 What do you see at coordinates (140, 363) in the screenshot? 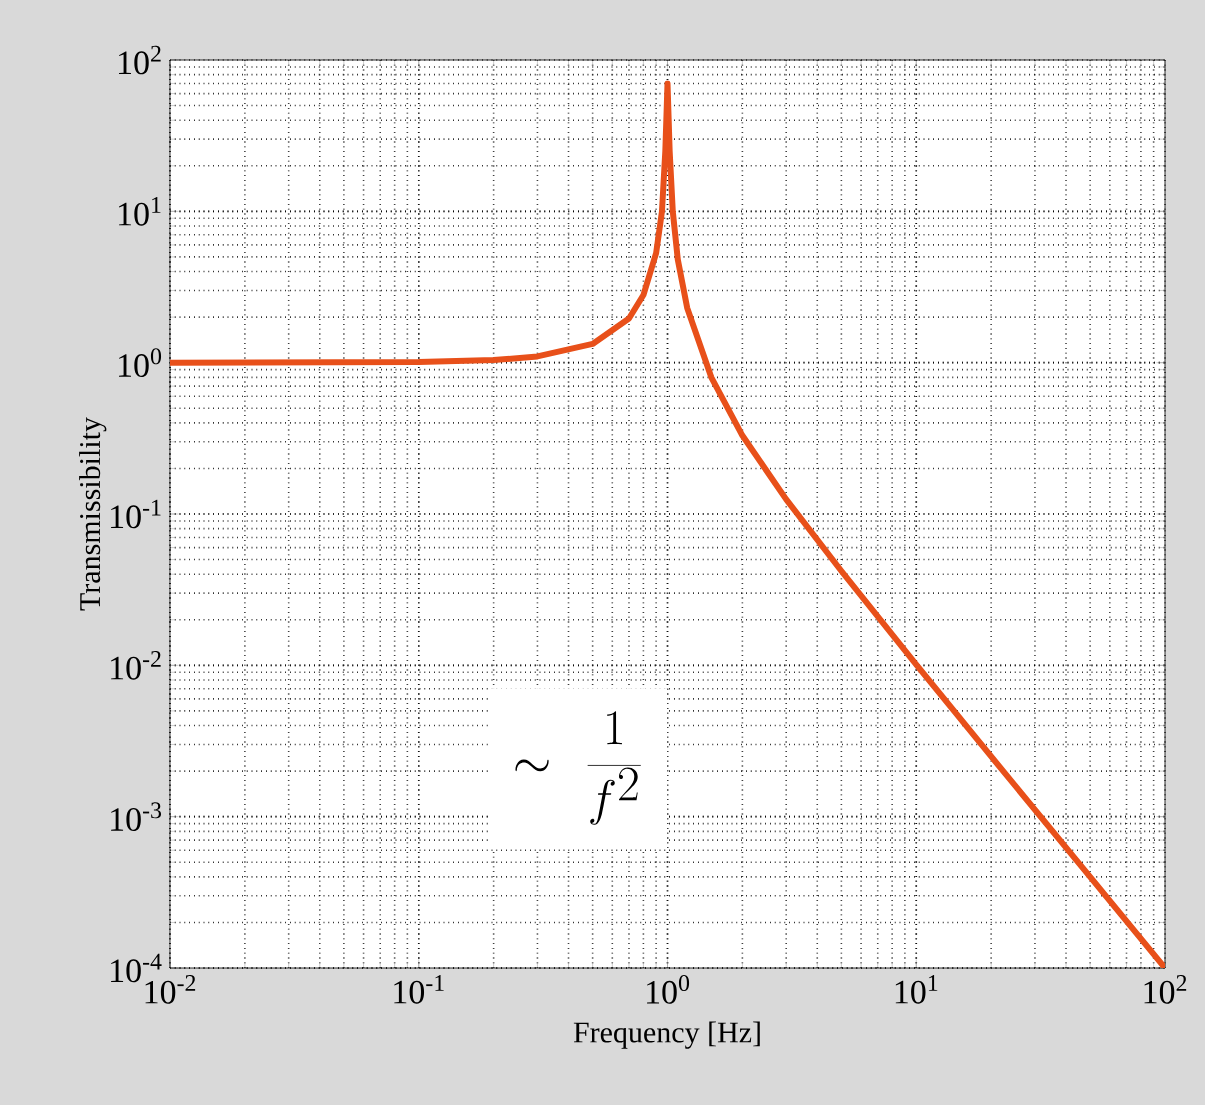
I see `y-tick-label: 10$^{0}$` at bounding box center [140, 363].